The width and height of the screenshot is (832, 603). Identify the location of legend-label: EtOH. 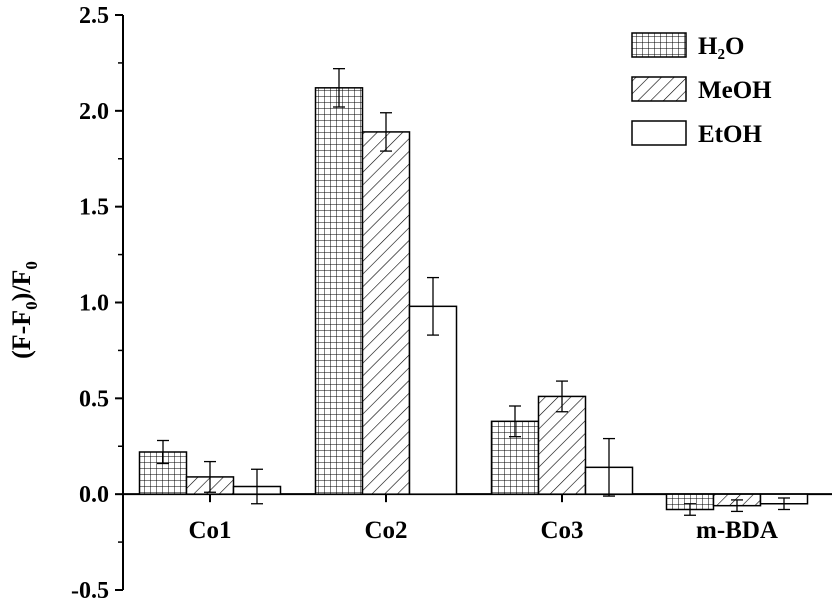
(730, 134).